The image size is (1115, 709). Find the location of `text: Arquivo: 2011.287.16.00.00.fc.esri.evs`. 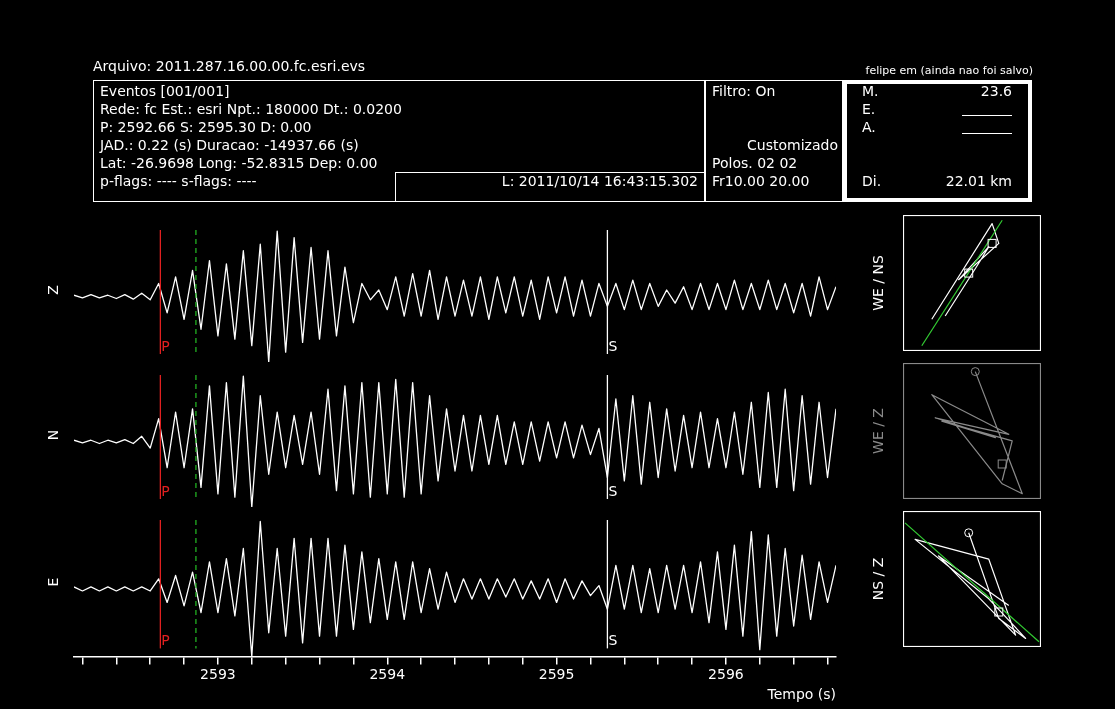

text: Arquivo: 2011.287.16.00.00.fc.esri.evs is located at coordinates (229, 66).